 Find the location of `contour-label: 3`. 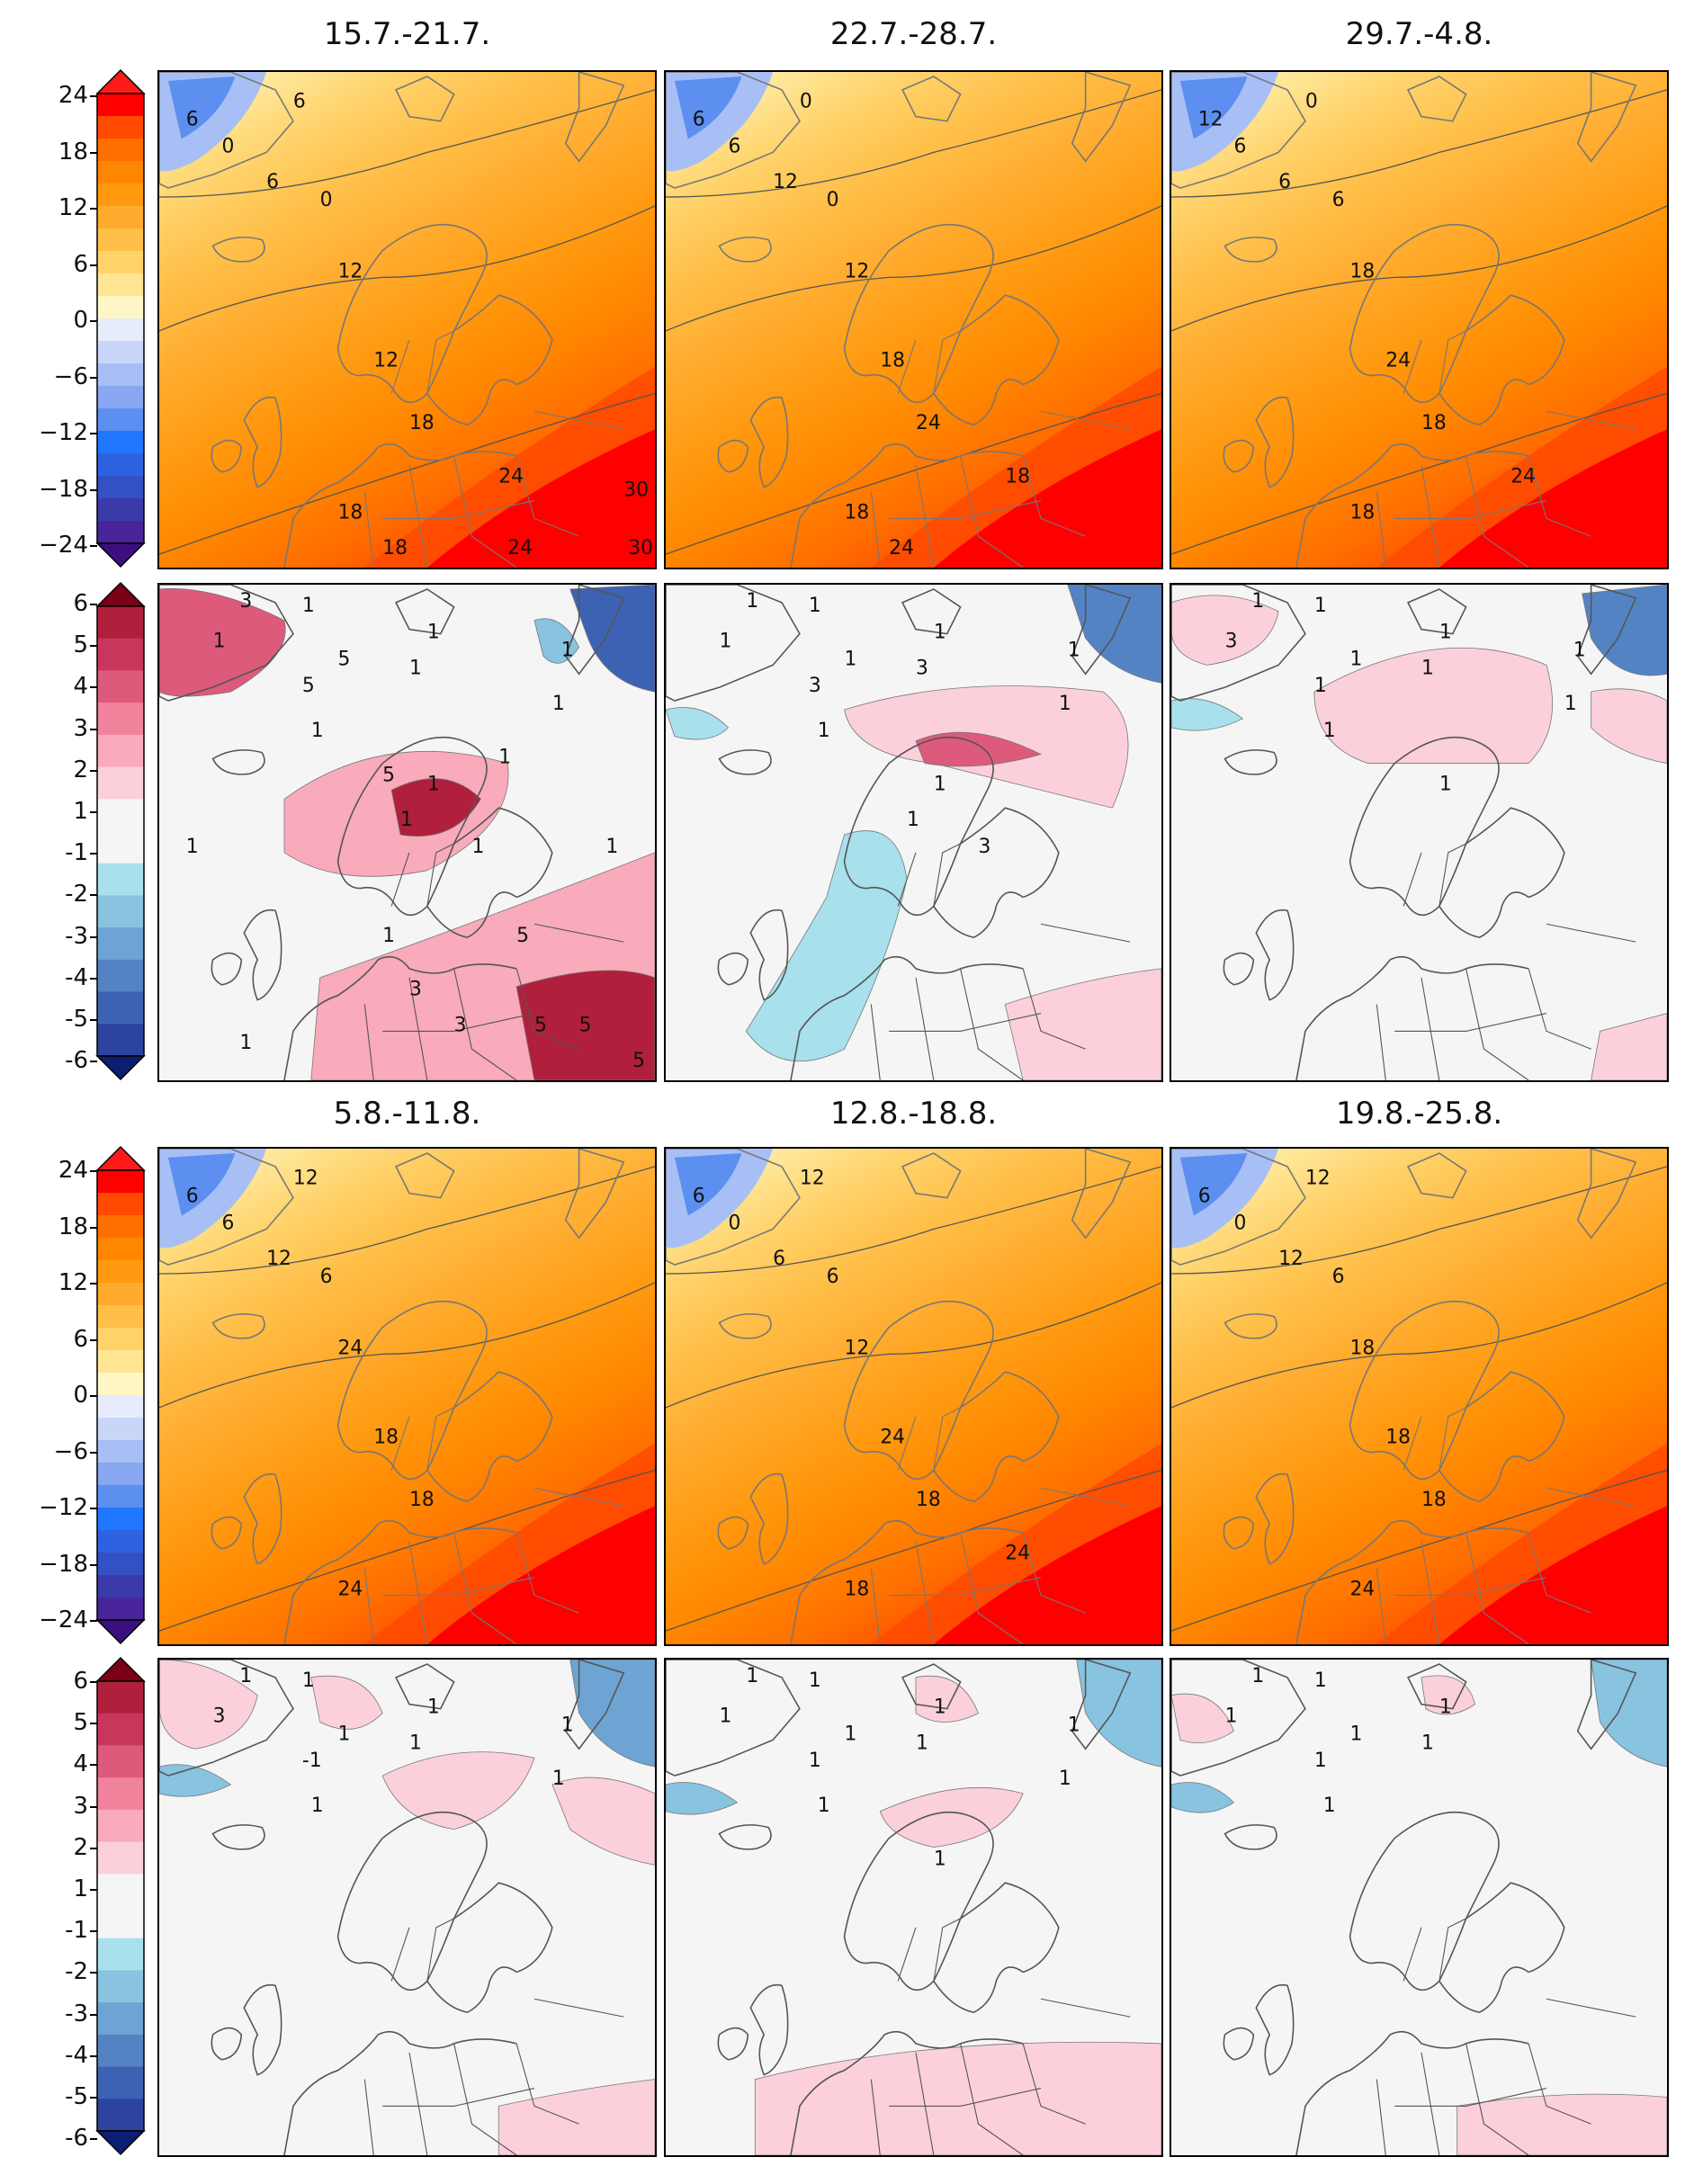

contour-label: 3 is located at coordinates (219, 1716).